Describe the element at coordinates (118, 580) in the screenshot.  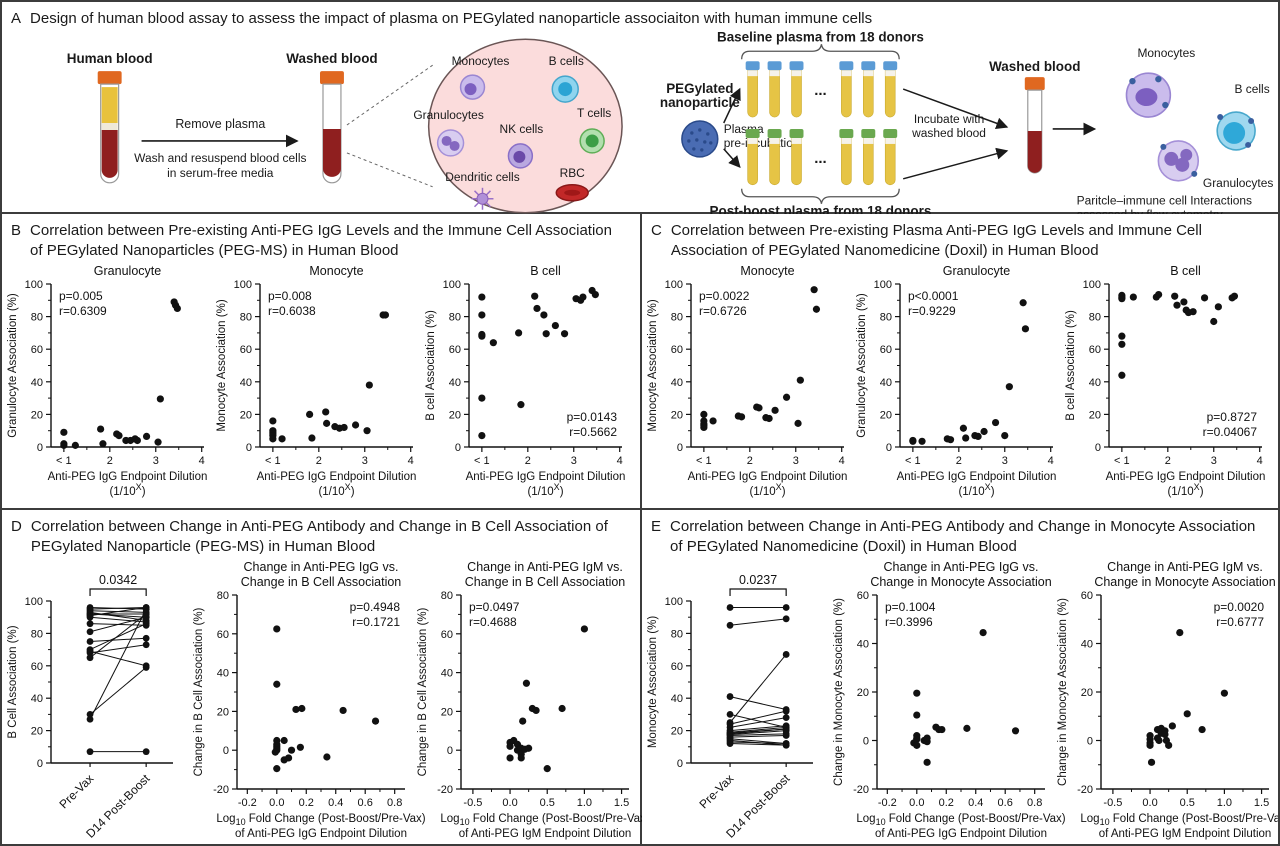
I see `svg-text: 0.0342` at that location.